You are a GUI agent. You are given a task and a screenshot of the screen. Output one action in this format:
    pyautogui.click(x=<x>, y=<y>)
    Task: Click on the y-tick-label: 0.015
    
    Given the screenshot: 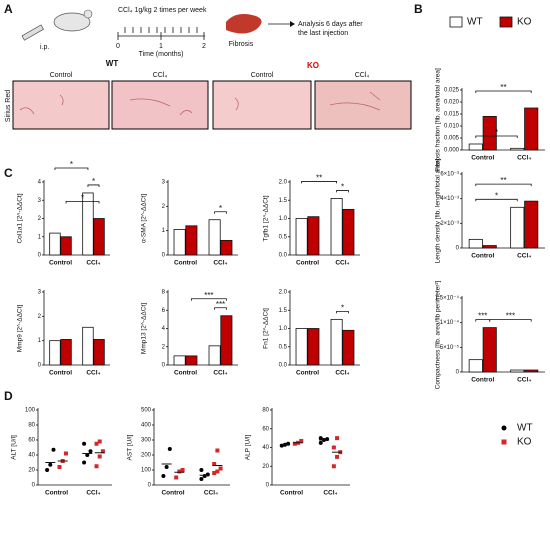 What is the action you would take?
    pyautogui.click(x=452, y=115)
    